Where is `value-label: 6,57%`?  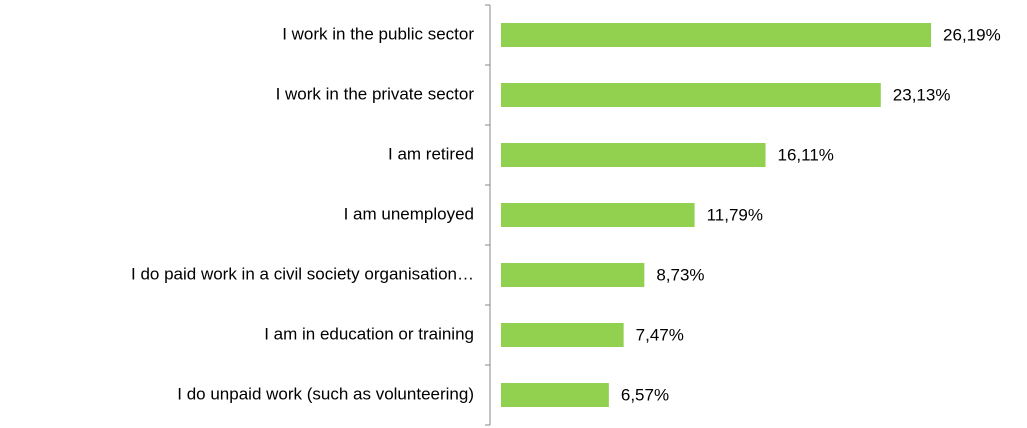
value-label: 6,57% is located at coordinates (645, 394).